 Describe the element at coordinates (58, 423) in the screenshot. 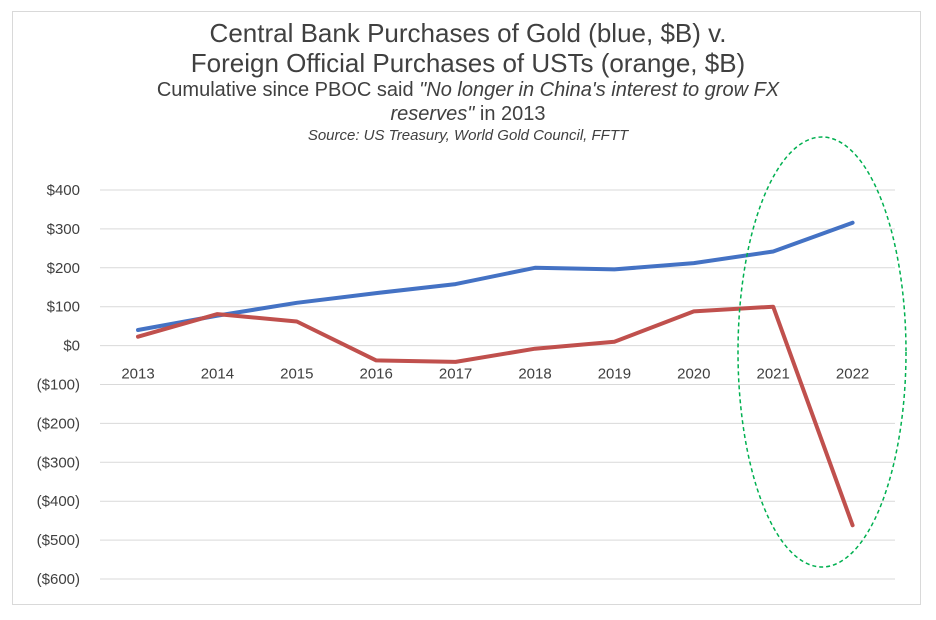

I see `y-tick-label: ($200)` at that location.